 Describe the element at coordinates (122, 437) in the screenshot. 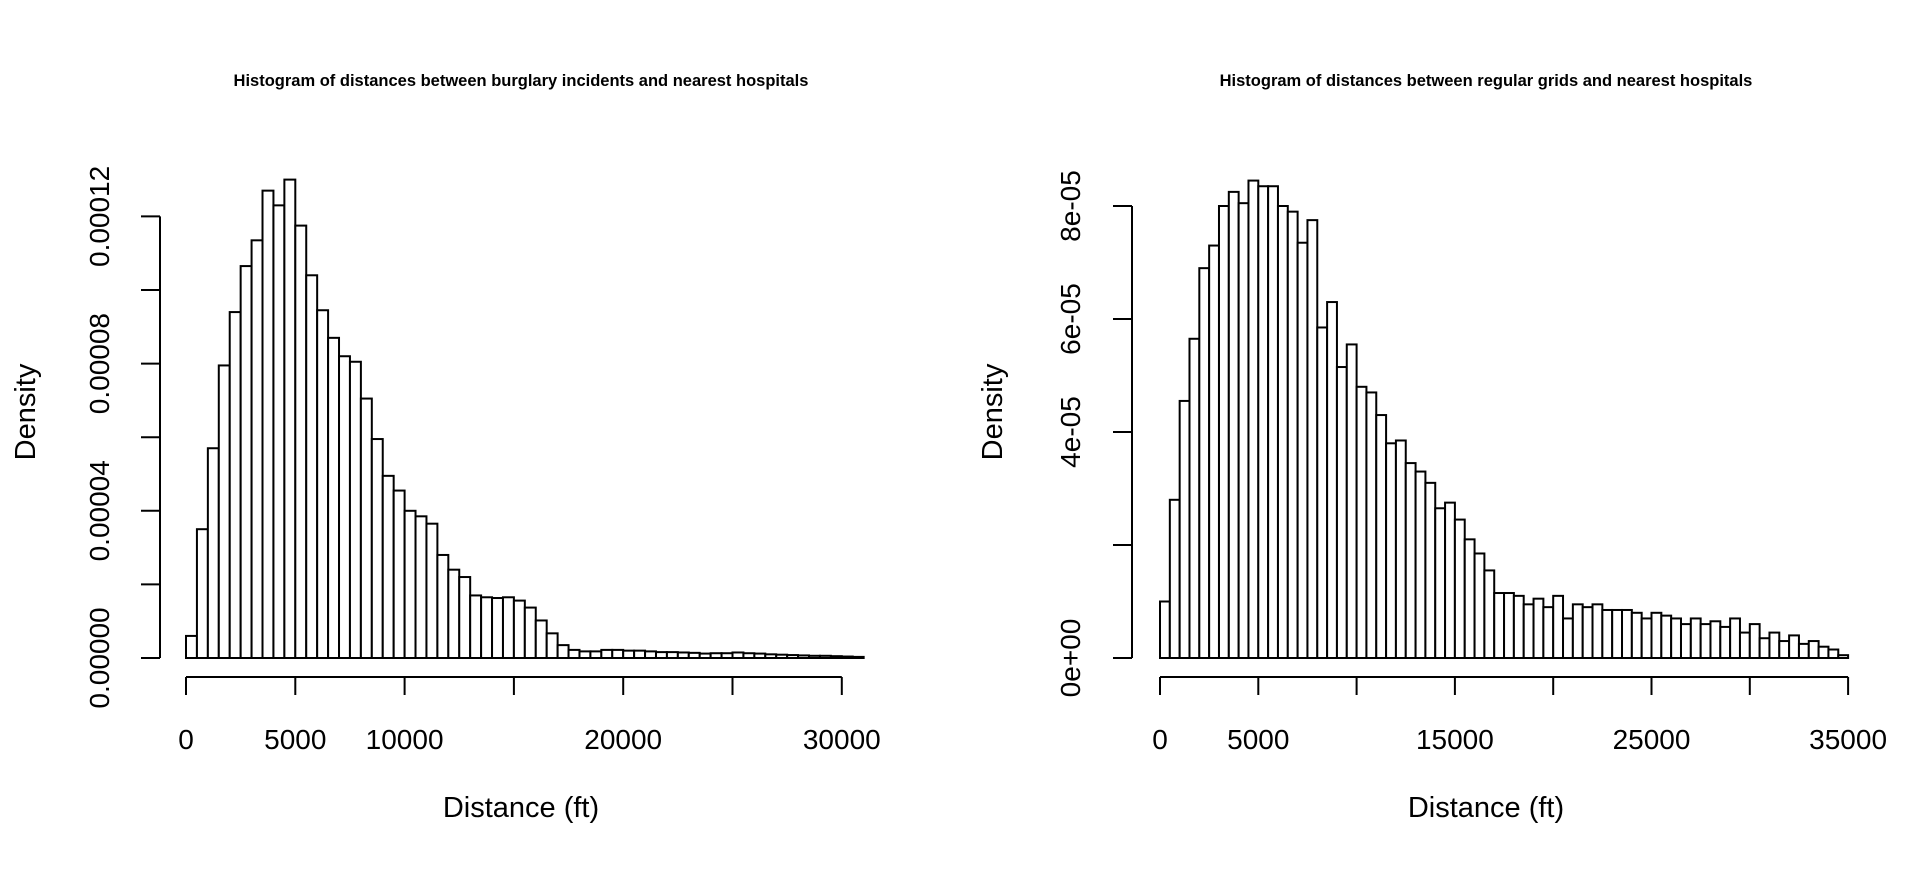

I see `y-axis: 0.00000 0.00004 0.00008 0.00012` at that location.